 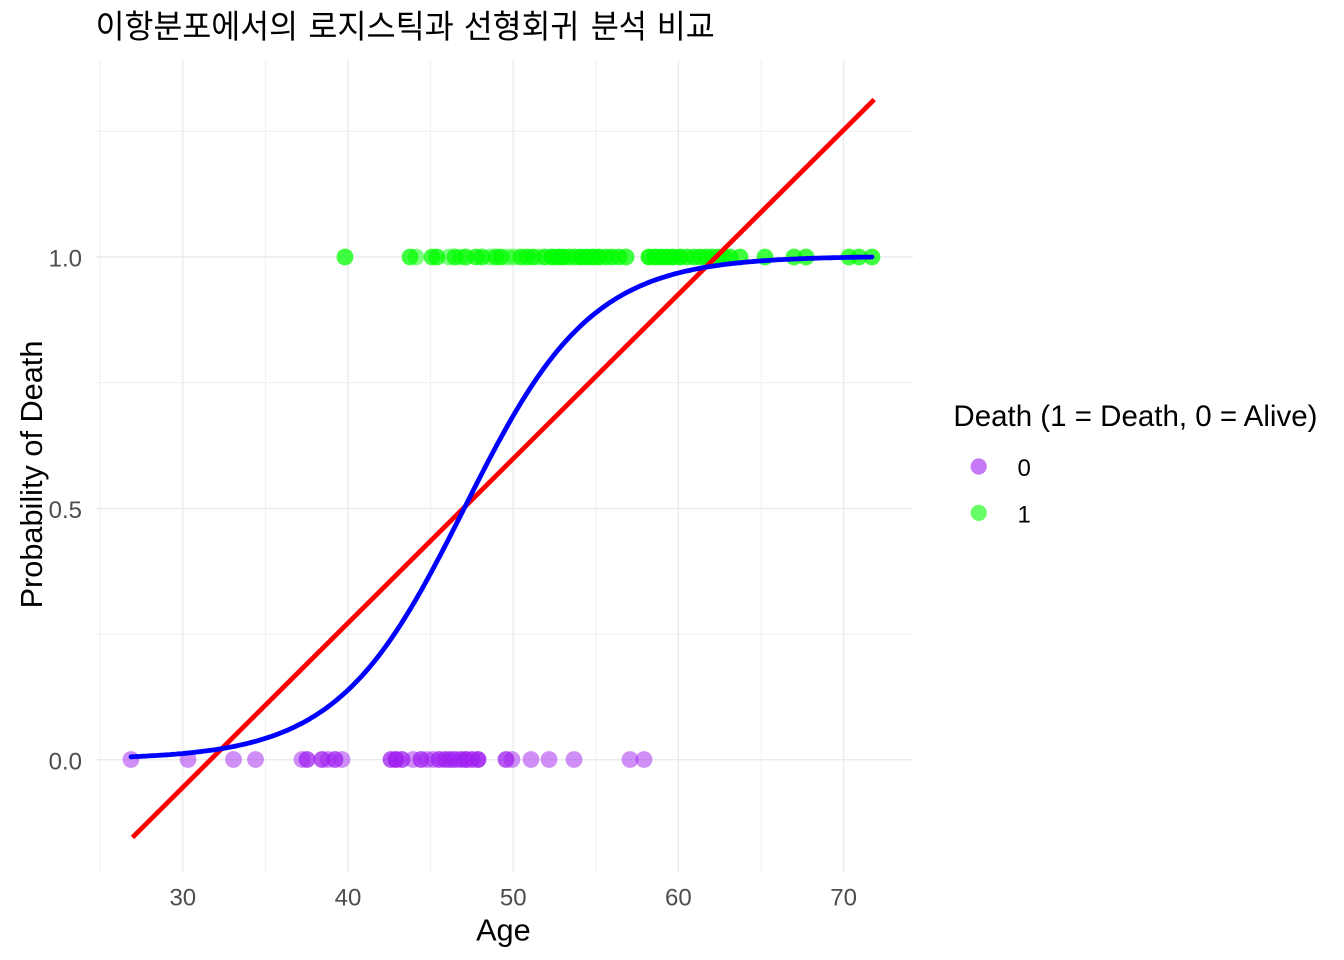 I want to click on svg-text: 50, so click(x=513, y=897).